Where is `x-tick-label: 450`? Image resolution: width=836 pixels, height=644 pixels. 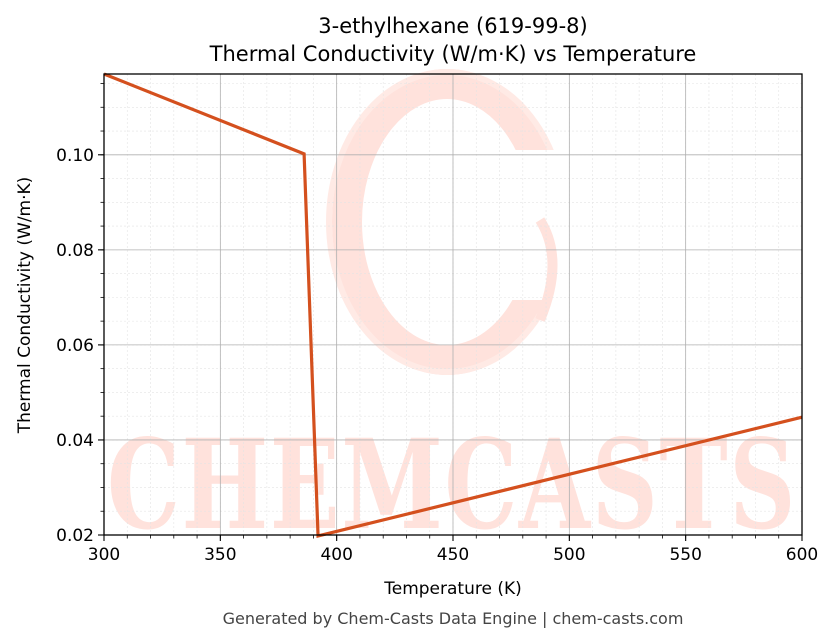 x-tick-label: 450 is located at coordinates (453, 555).